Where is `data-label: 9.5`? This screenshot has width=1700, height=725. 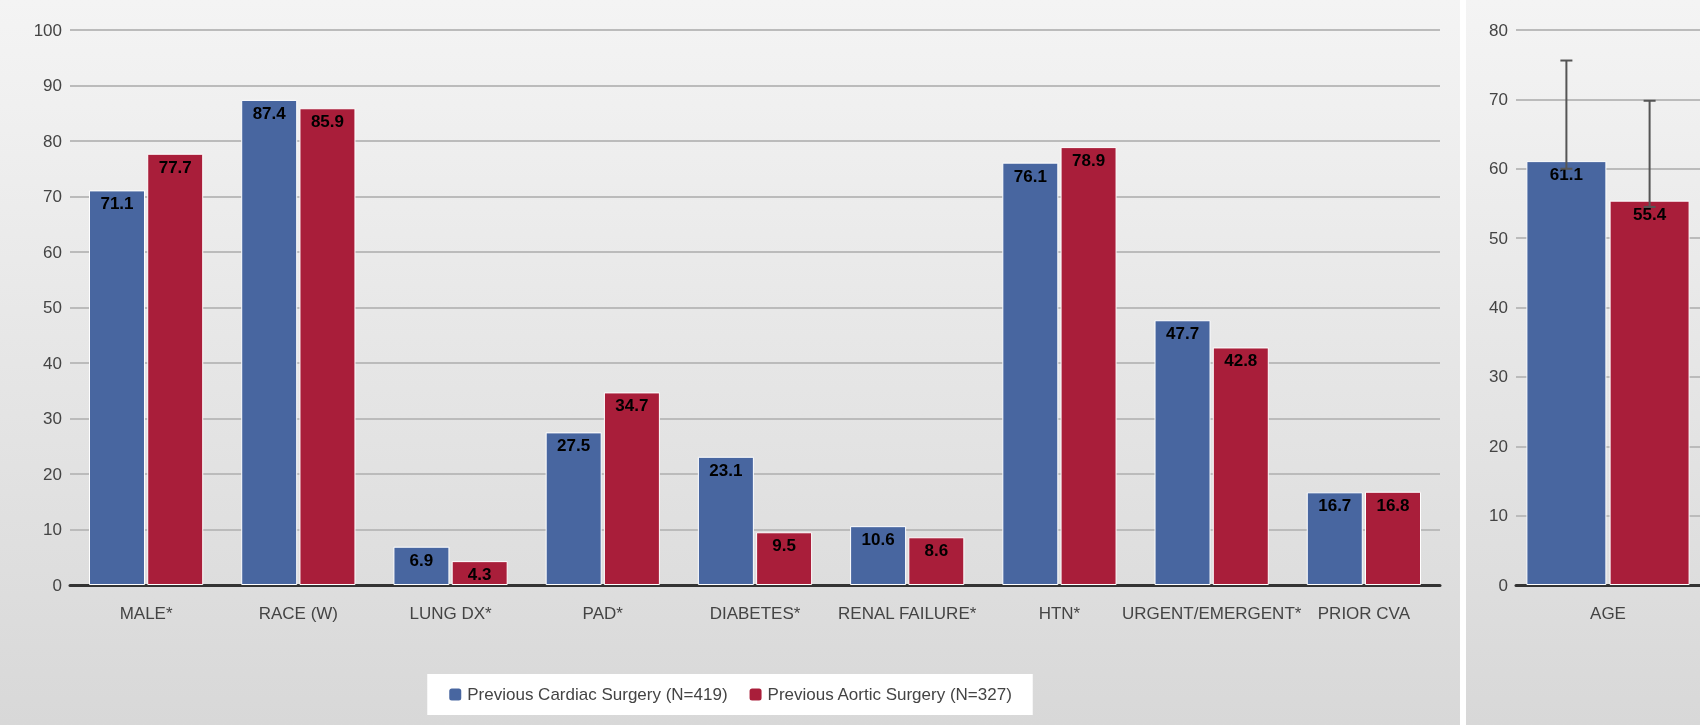 data-label: 9.5 is located at coordinates (784, 546).